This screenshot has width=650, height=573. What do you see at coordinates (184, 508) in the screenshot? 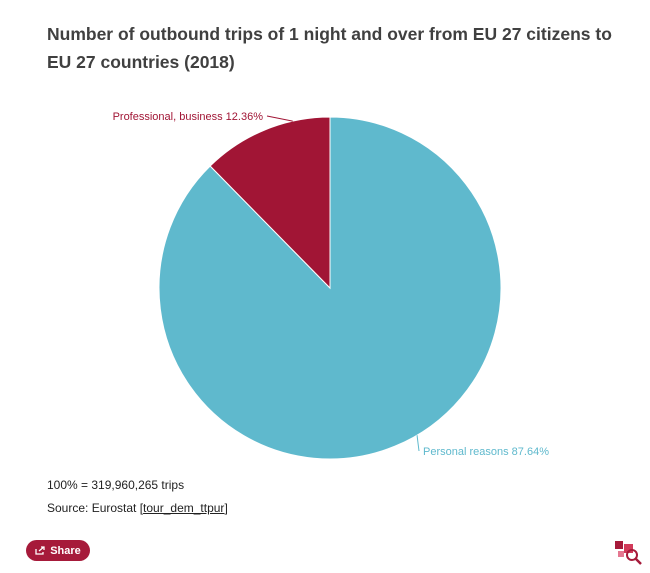
I see `source-code-link: tour_dem_ttpur` at bounding box center [184, 508].